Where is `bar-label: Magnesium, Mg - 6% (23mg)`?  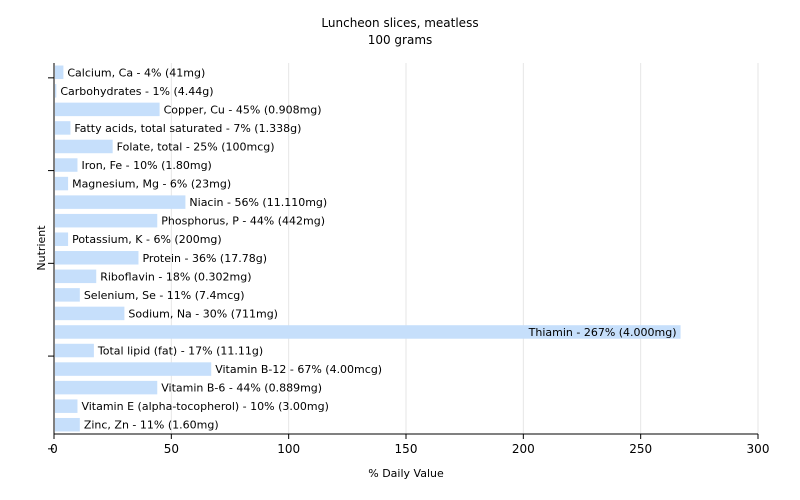
bar-label: Magnesium, Mg - 6% (23mg) is located at coordinates (151, 184).